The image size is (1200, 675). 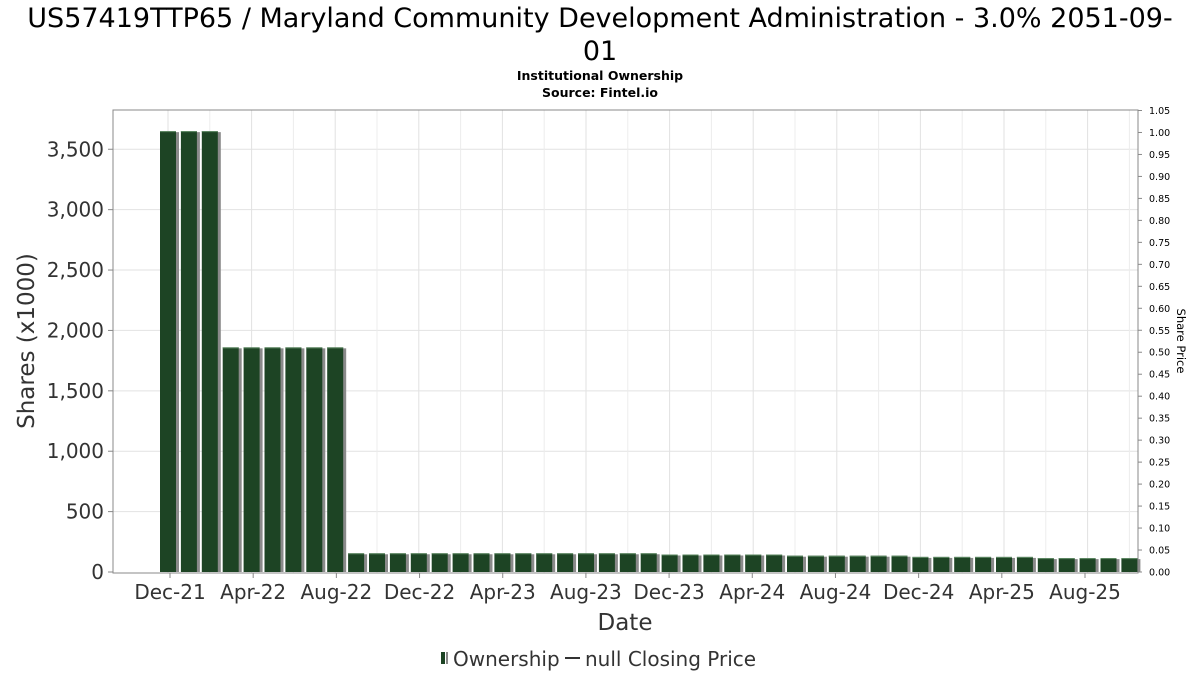 What do you see at coordinates (625, 623) in the screenshot?
I see `x-axis-label: Date` at bounding box center [625, 623].